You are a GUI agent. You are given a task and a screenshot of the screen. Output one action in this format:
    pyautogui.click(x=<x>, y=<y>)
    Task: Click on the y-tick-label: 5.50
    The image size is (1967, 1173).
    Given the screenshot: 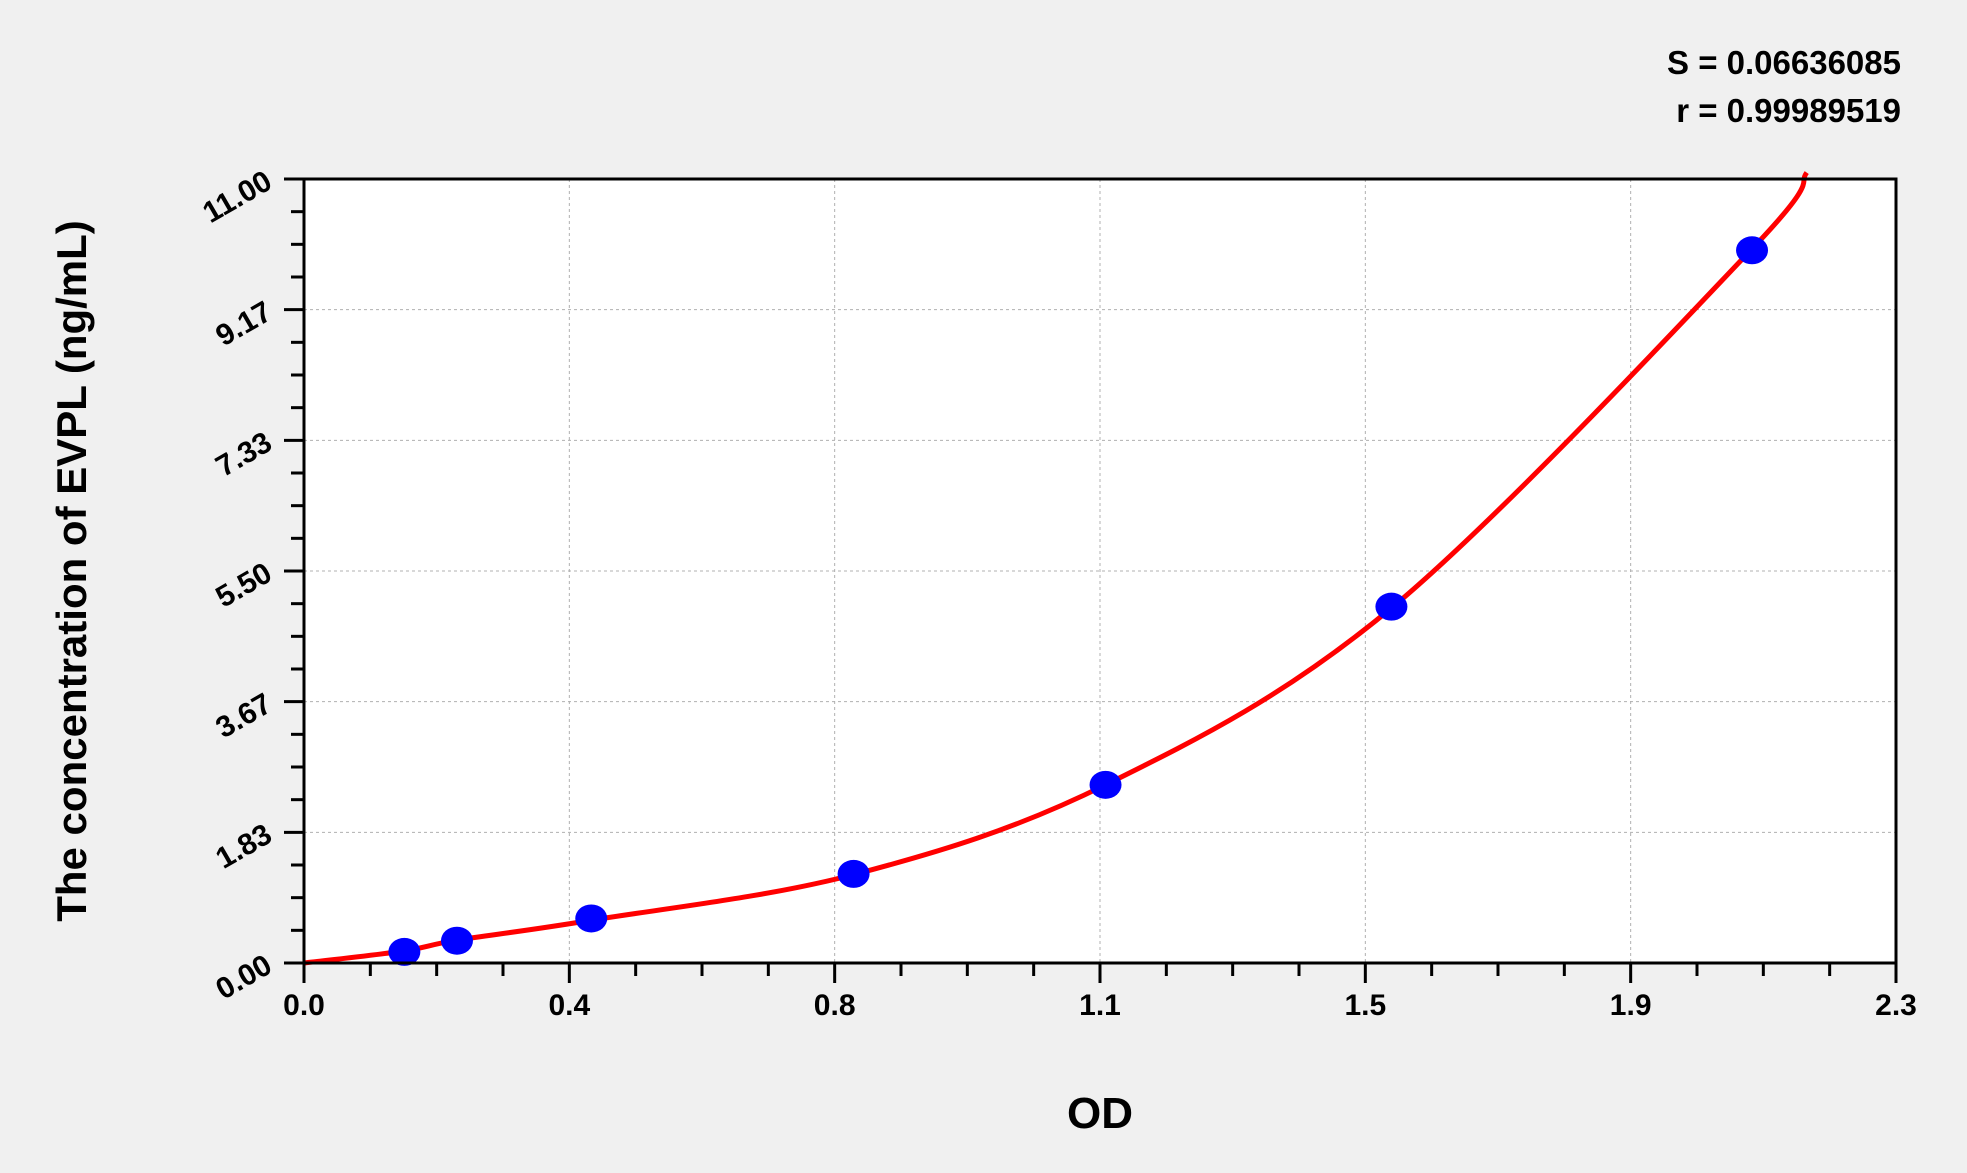 What is the action you would take?
    pyautogui.click(x=243, y=585)
    